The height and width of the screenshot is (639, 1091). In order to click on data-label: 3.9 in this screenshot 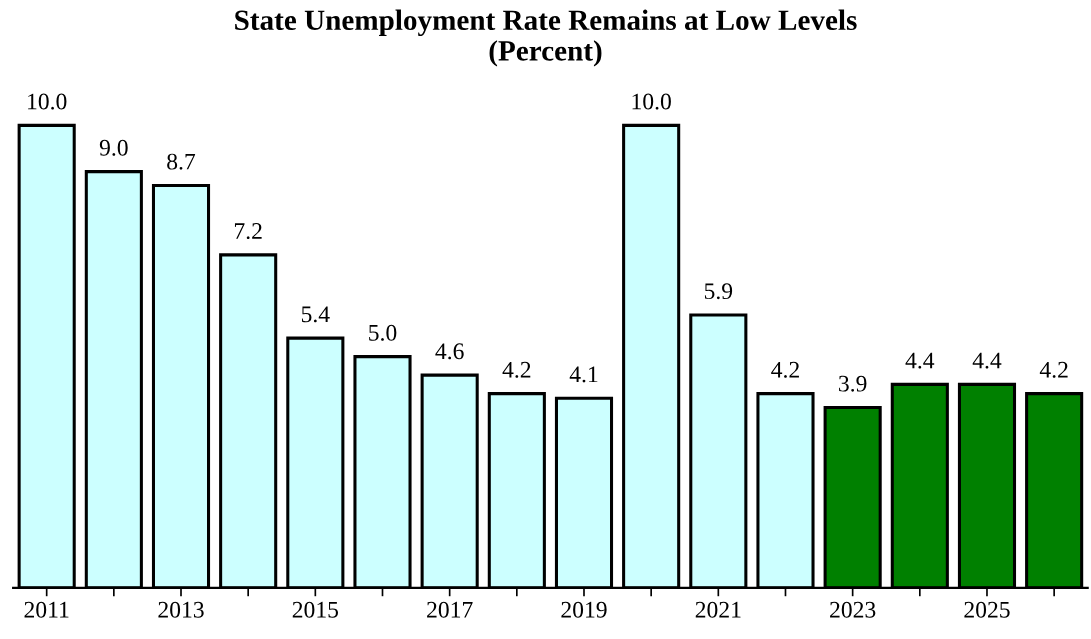, I will do `click(853, 383)`.